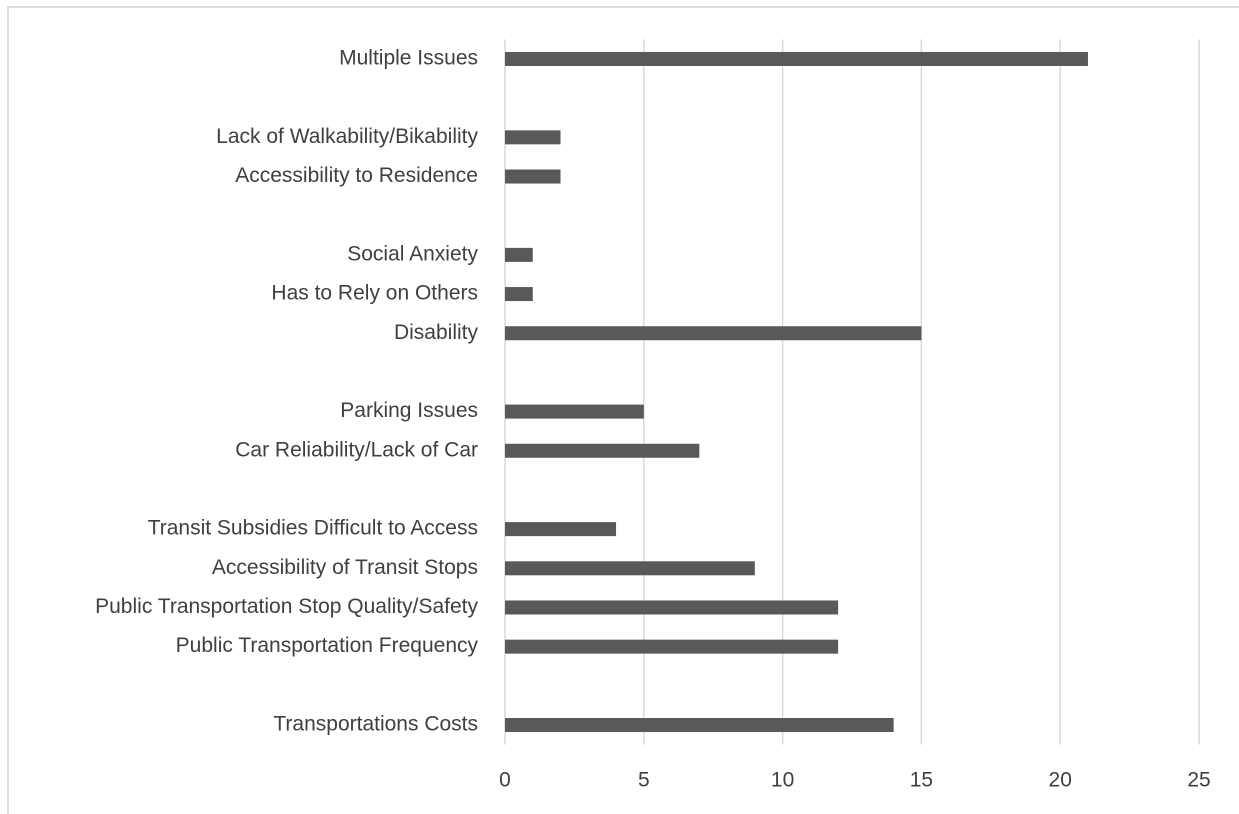  Describe the element at coordinates (412, 253) in the screenshot. I see `y-tick-label: Social Anxiety` at that location.